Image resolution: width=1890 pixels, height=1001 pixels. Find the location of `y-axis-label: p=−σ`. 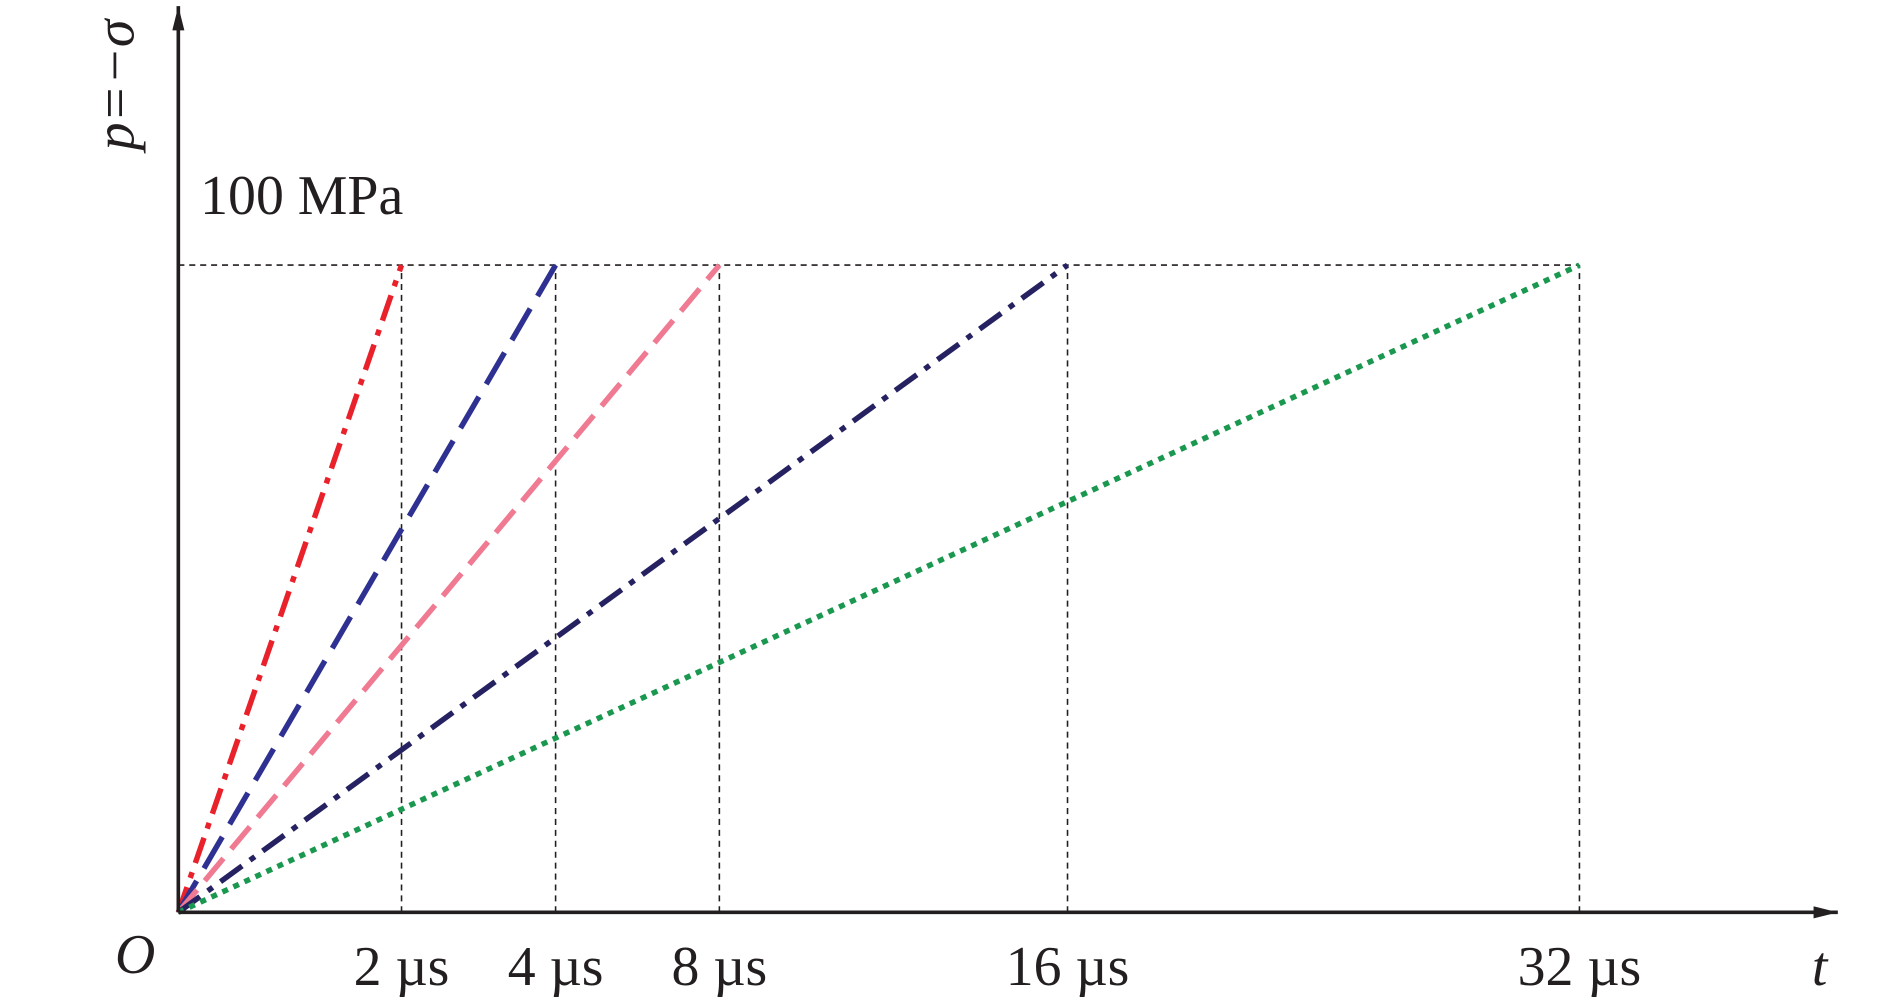

y-axis-label: p=−σ is located at coordinates (115, 85).